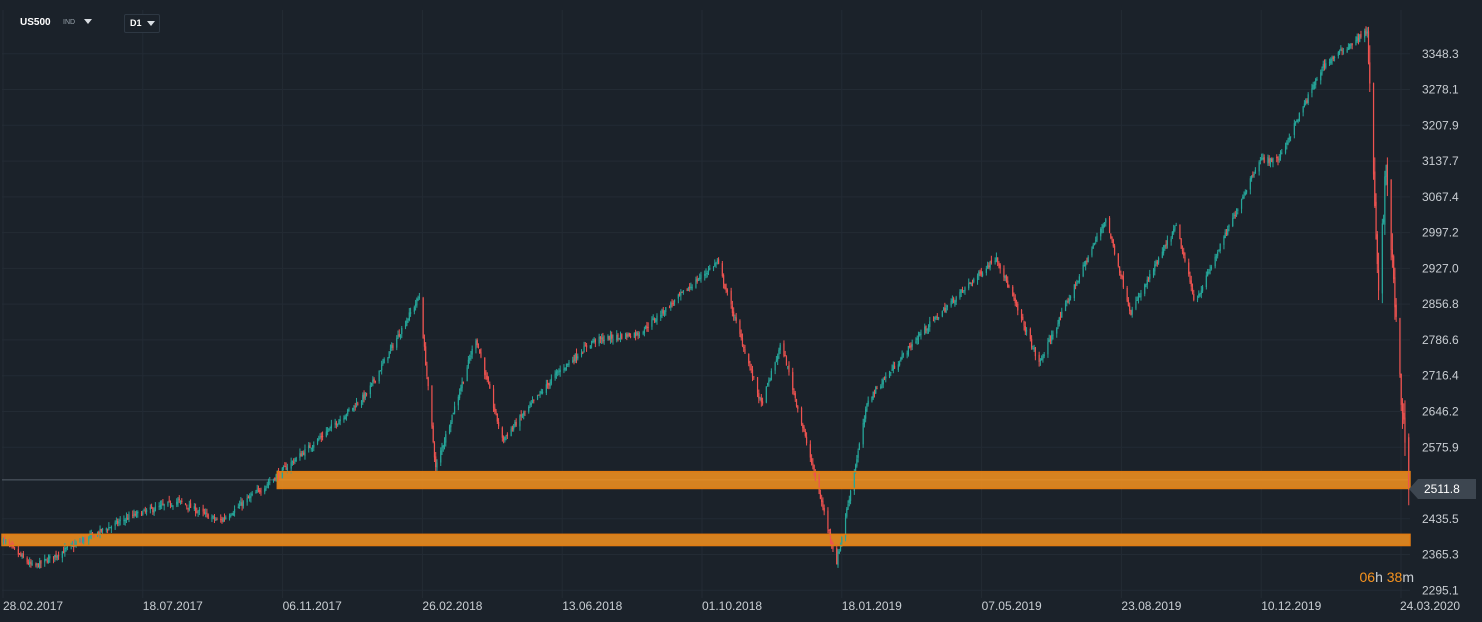  What do you see at coordinates (88, 21) in the screenshot?
I see `symbol-dropdown-icon` at bounding box center [88, 21].